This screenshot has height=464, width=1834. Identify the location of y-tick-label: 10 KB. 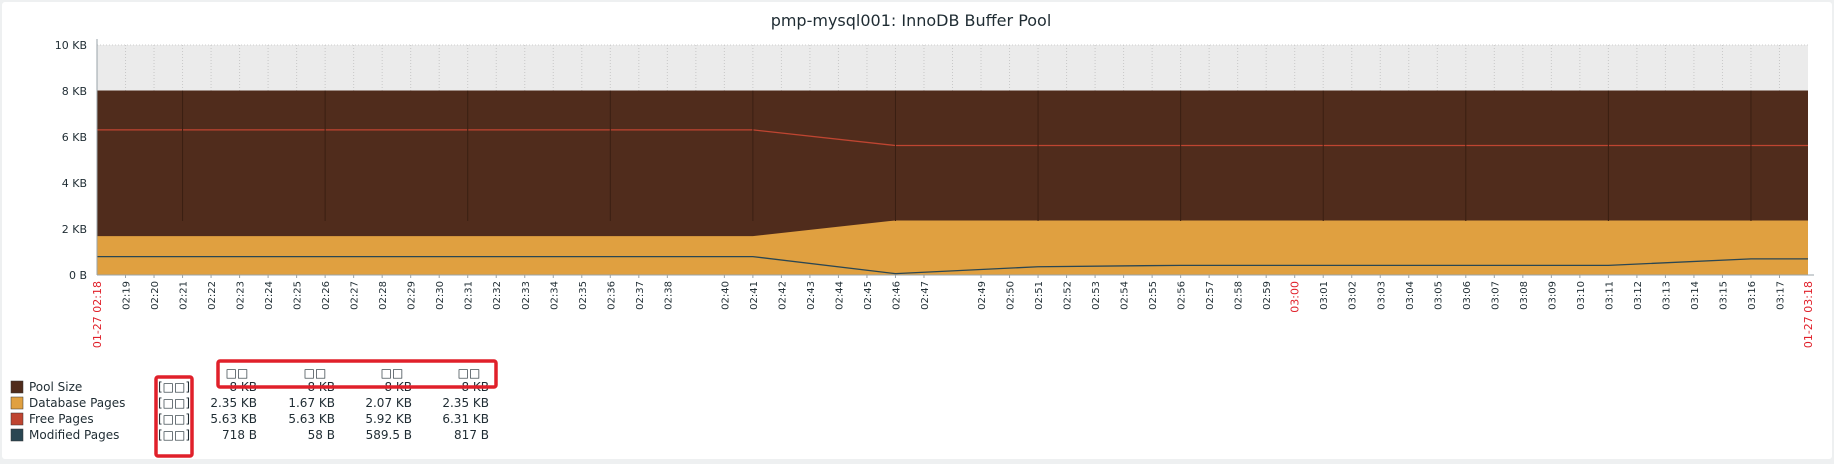
(71, 45).